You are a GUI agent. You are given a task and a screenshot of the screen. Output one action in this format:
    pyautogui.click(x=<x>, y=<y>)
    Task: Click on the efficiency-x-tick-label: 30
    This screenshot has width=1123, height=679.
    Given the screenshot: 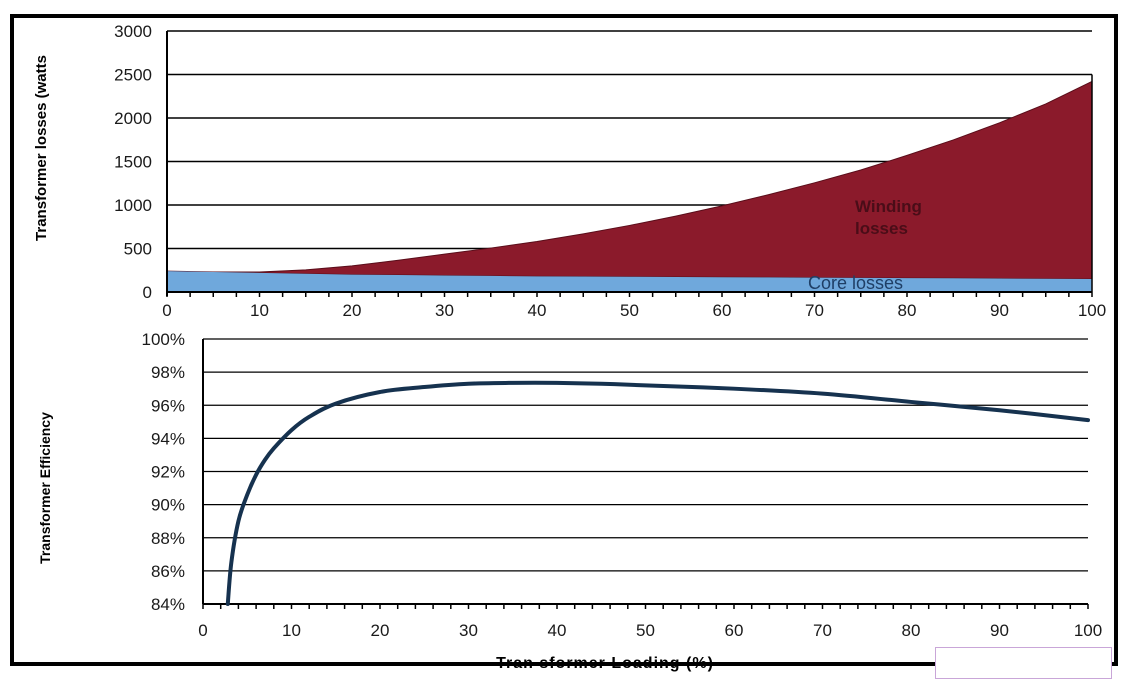 What is the action you would take?
    pyautogui.click(x=468, y=630)
    